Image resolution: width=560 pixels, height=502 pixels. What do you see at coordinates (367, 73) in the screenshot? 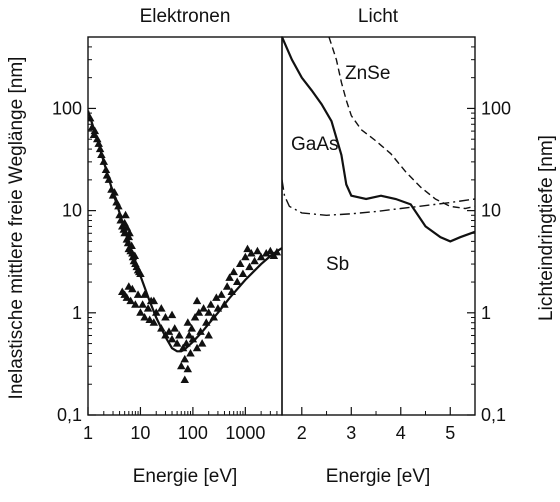
I see `series-label-znse: ZnSe` at bounding box center [367, 73].